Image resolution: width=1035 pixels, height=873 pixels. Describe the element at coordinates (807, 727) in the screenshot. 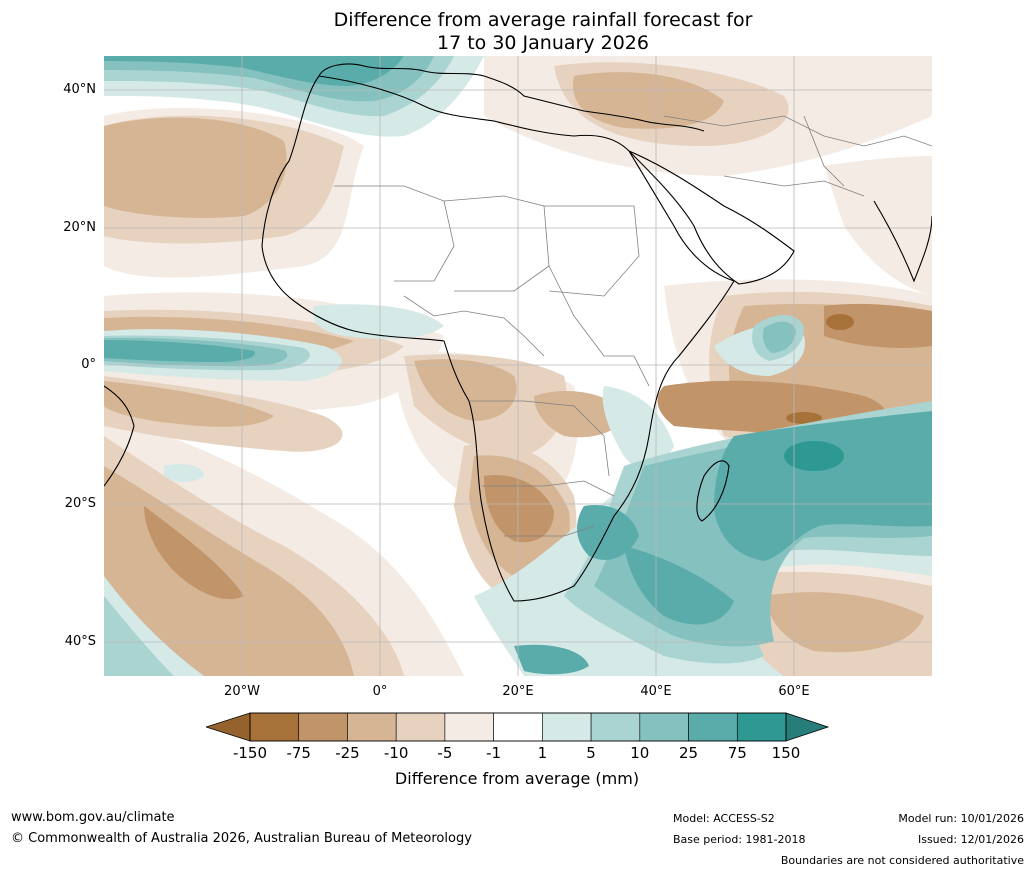

I see `legend-high-extend` at that location.